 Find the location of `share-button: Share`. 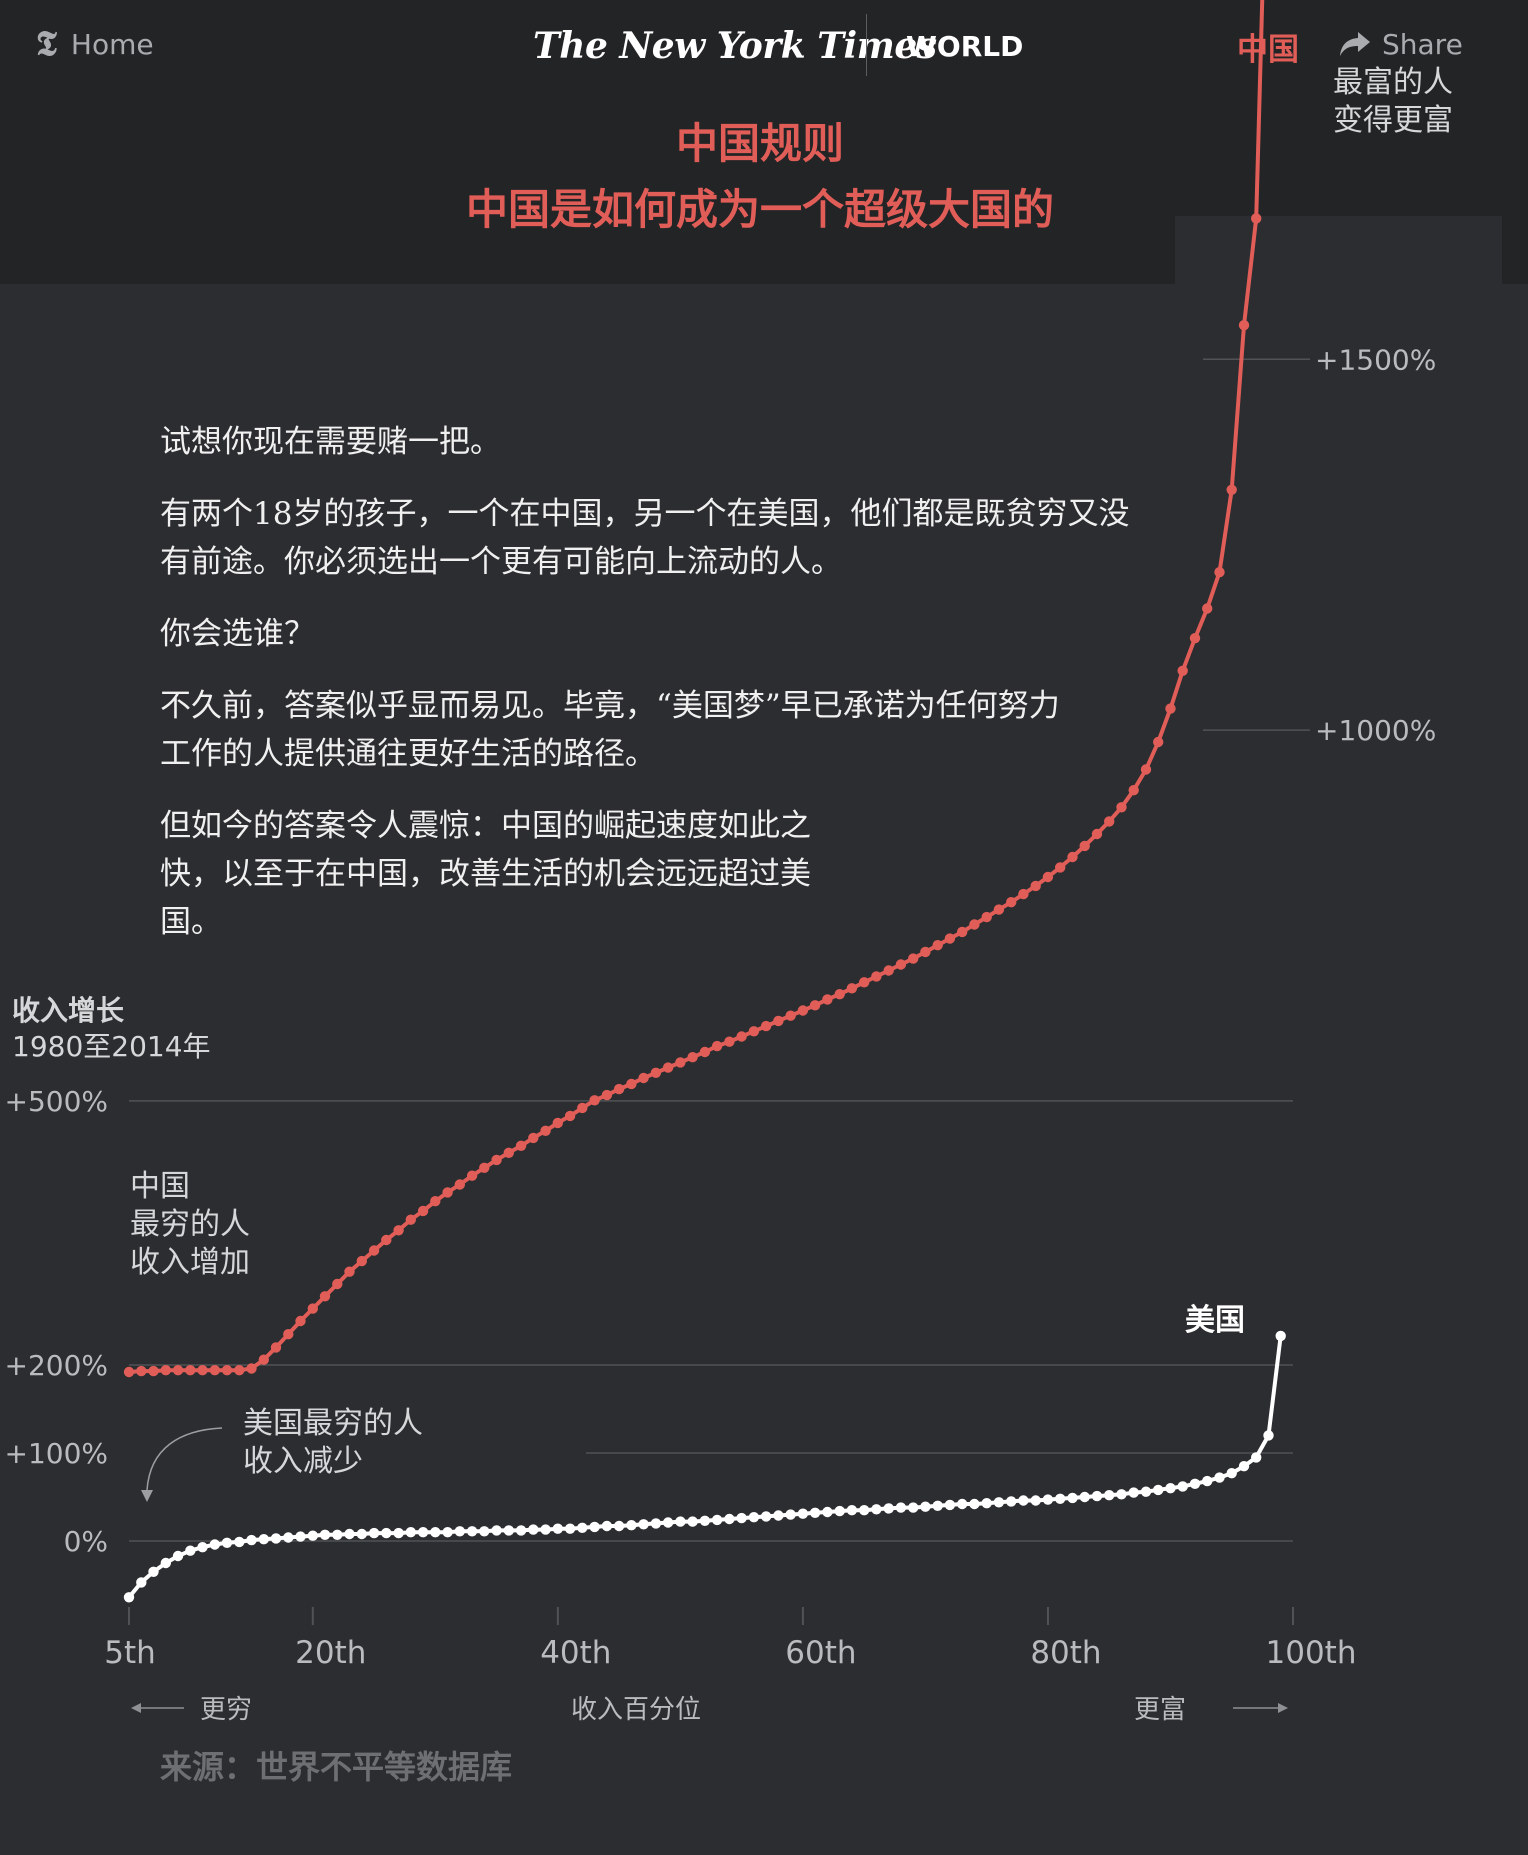

share-button: Share is located at coordinates (1400, 44).